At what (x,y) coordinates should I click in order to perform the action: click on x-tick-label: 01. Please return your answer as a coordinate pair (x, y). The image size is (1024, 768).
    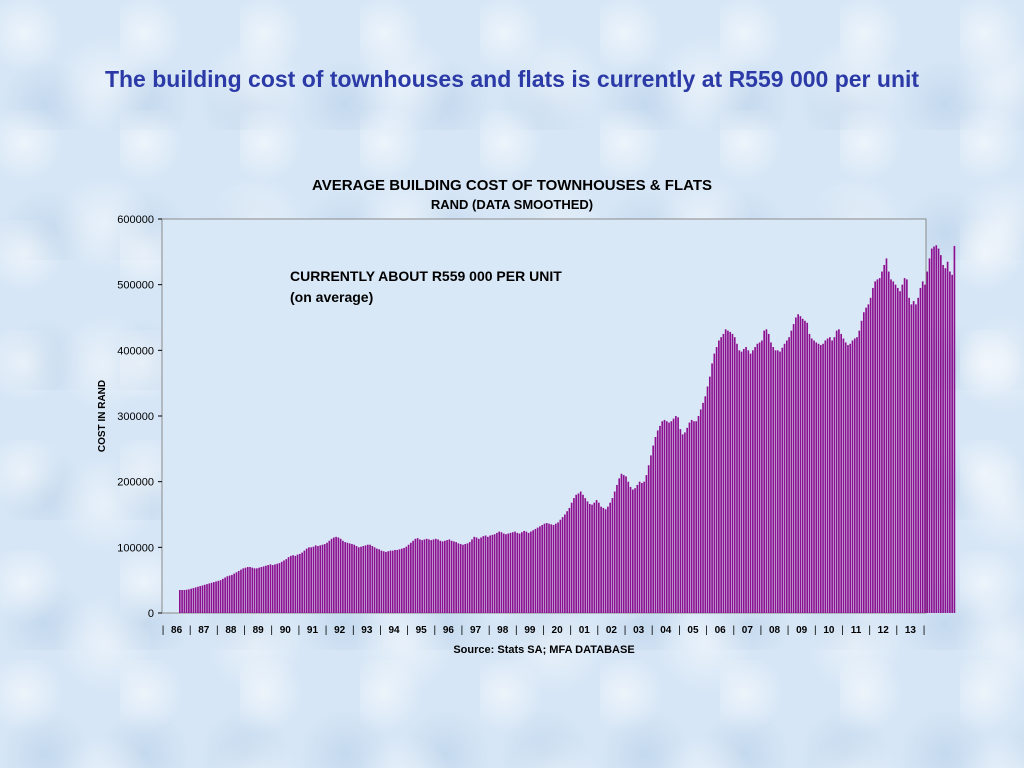
    Looking at the image, I should click on (585, 630).